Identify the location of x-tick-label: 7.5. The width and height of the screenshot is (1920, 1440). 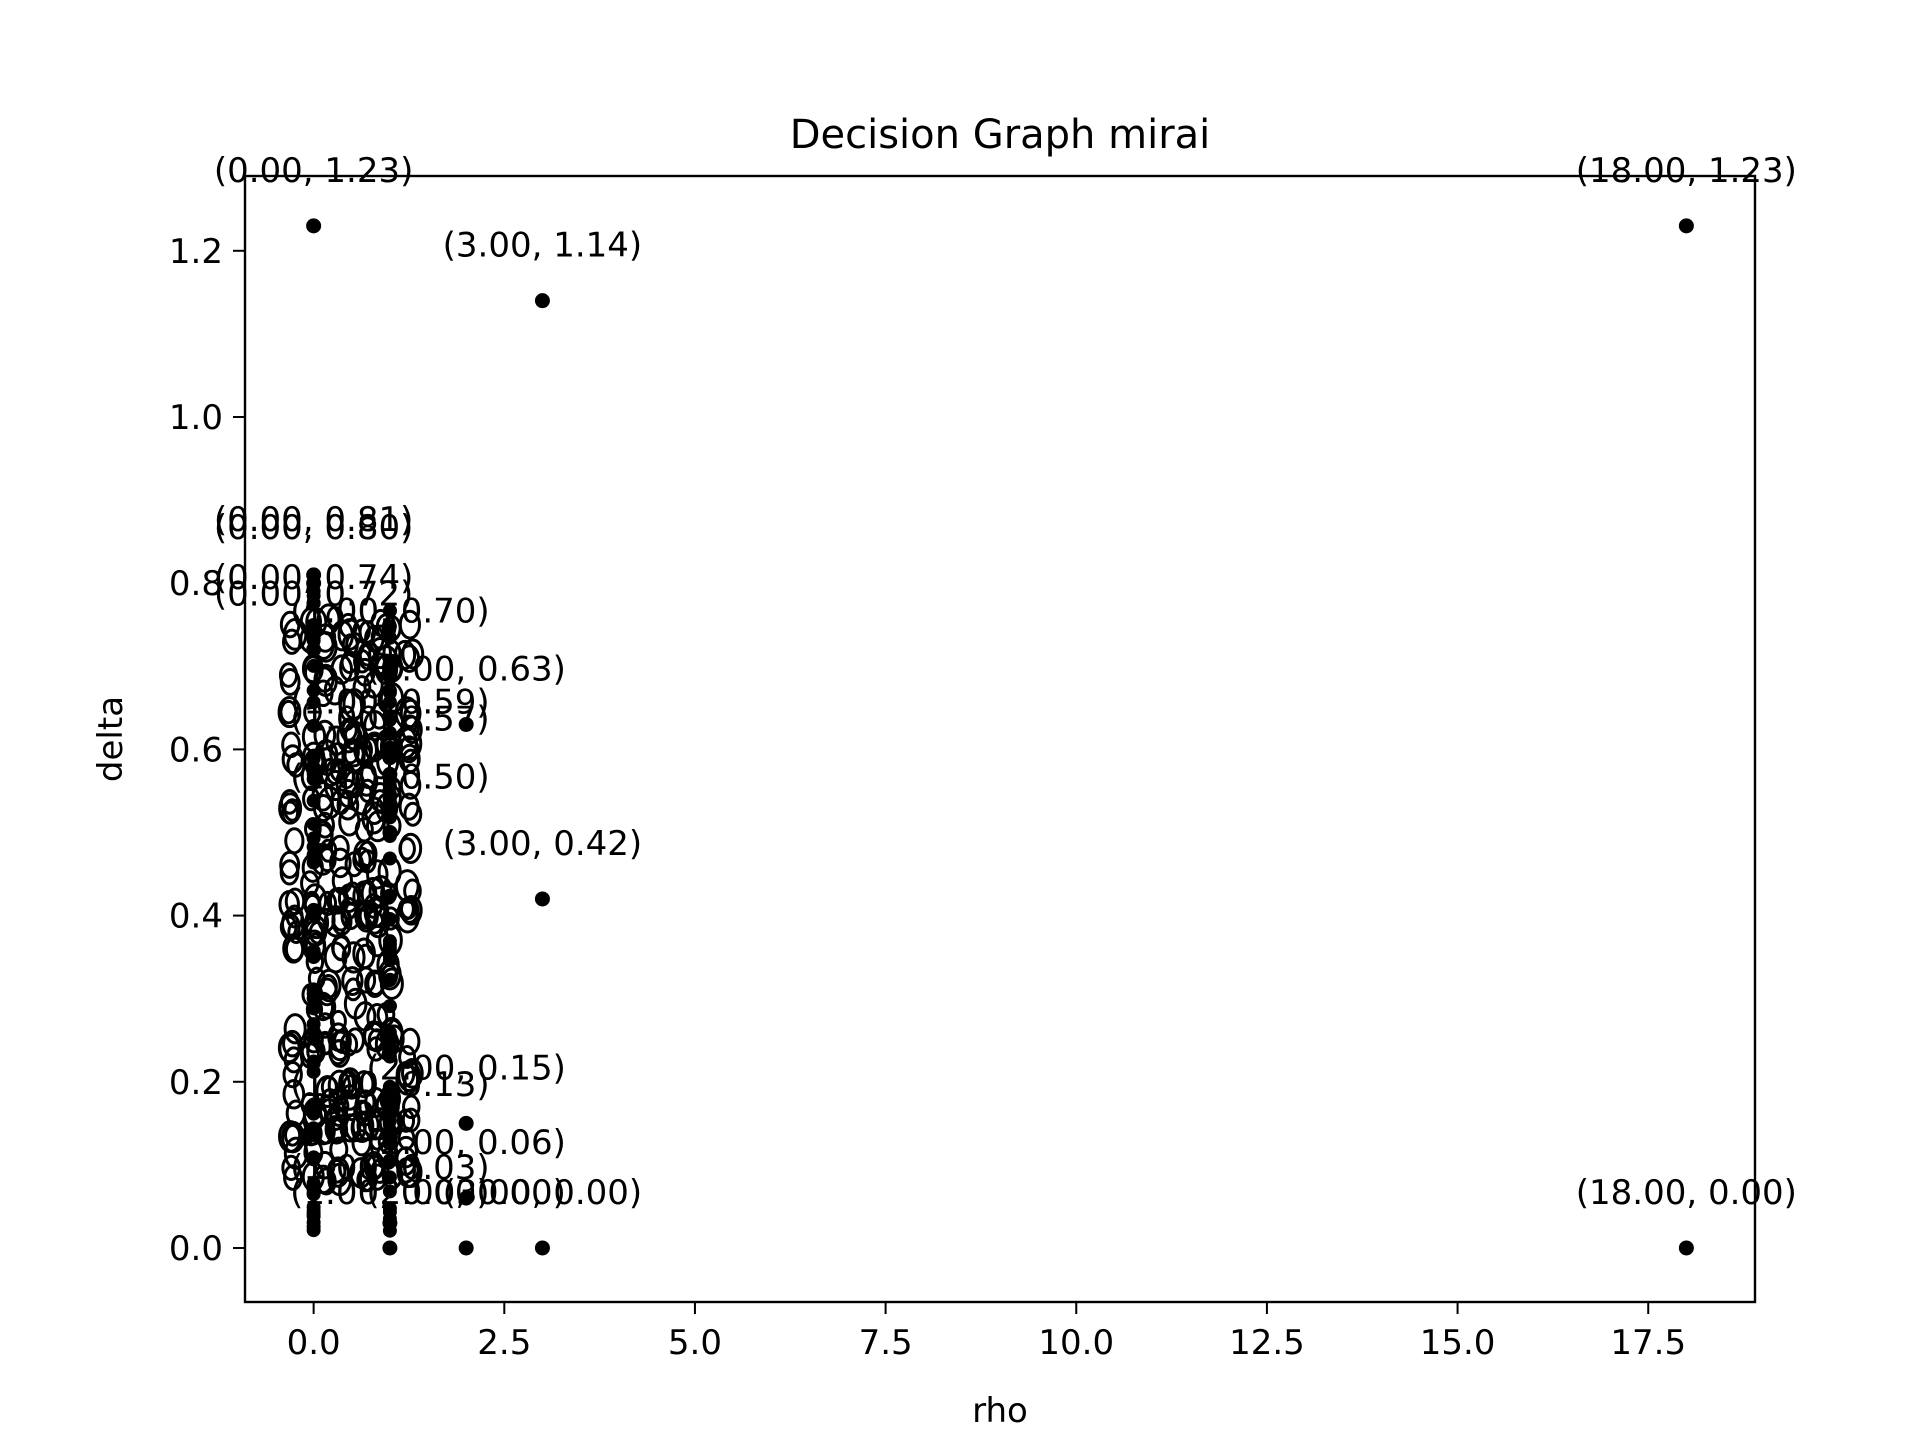
(886, 1343).